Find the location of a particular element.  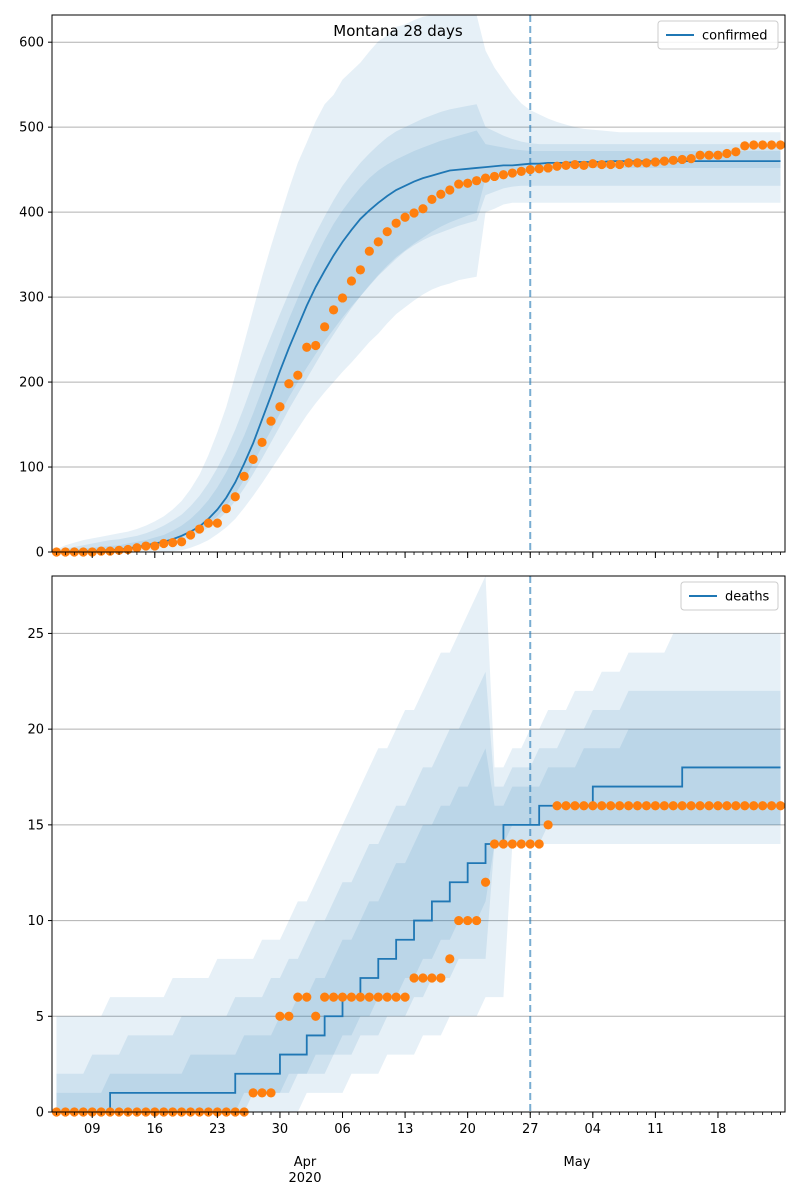

y-tick-label: 600 is located at coordinates (31, 43).